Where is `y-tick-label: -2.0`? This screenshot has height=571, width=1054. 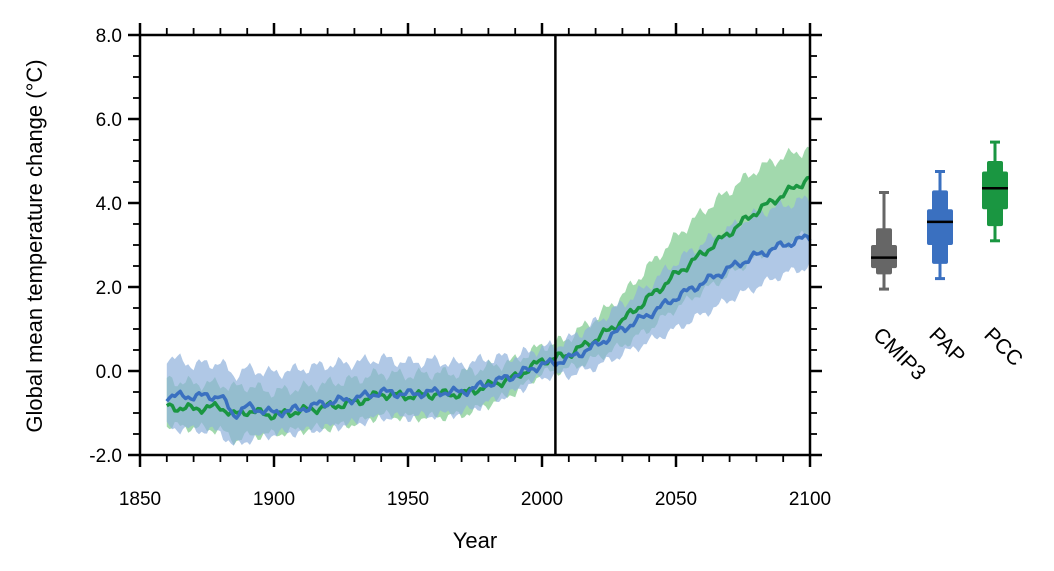 y-tick-label: -2.0 is located at coordinates (105, 456).